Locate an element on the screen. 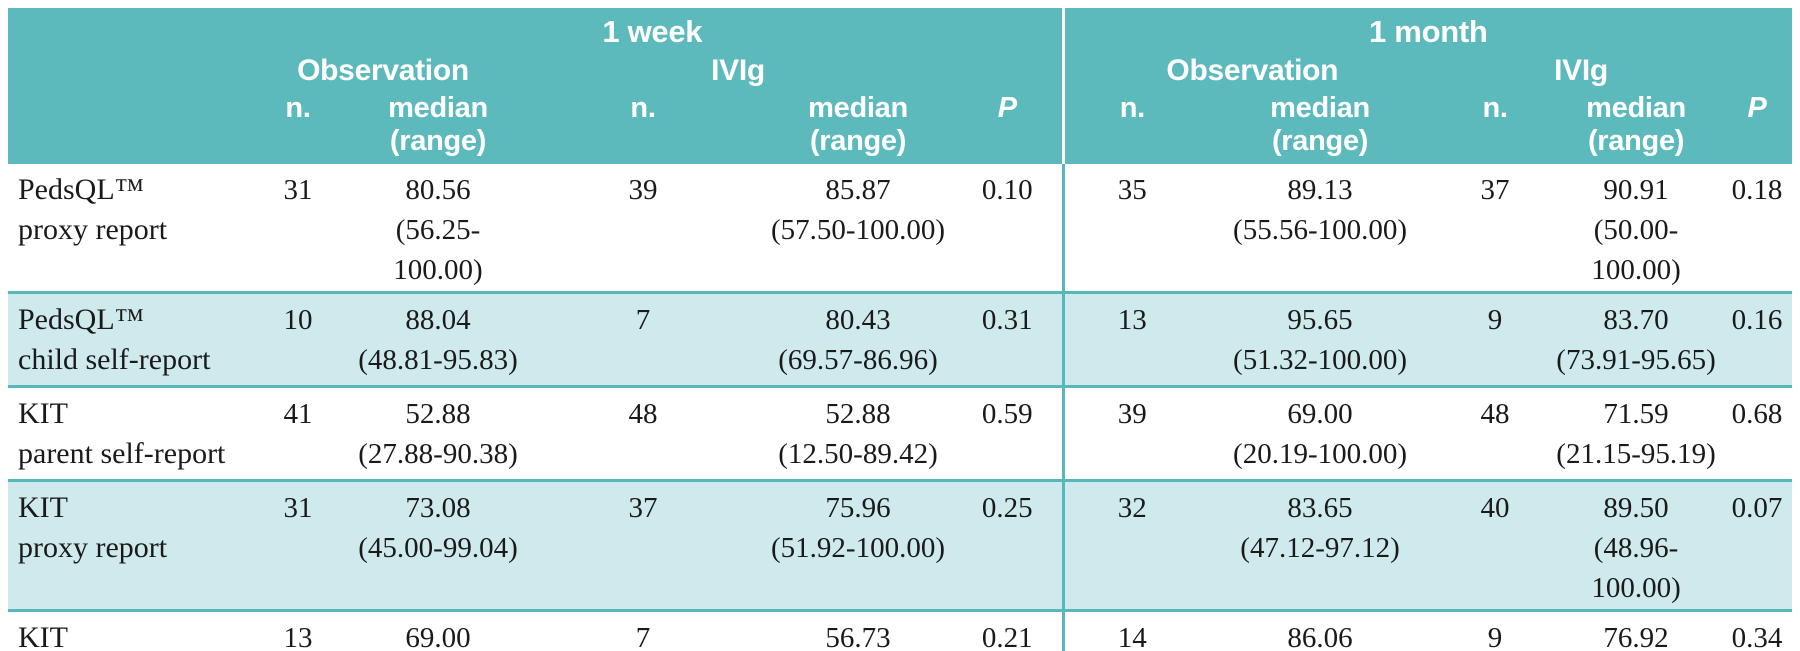 This screenshot has width=1800, height=651. row-label: PedsQL™ child self-report is located at coordinates (125, 339).